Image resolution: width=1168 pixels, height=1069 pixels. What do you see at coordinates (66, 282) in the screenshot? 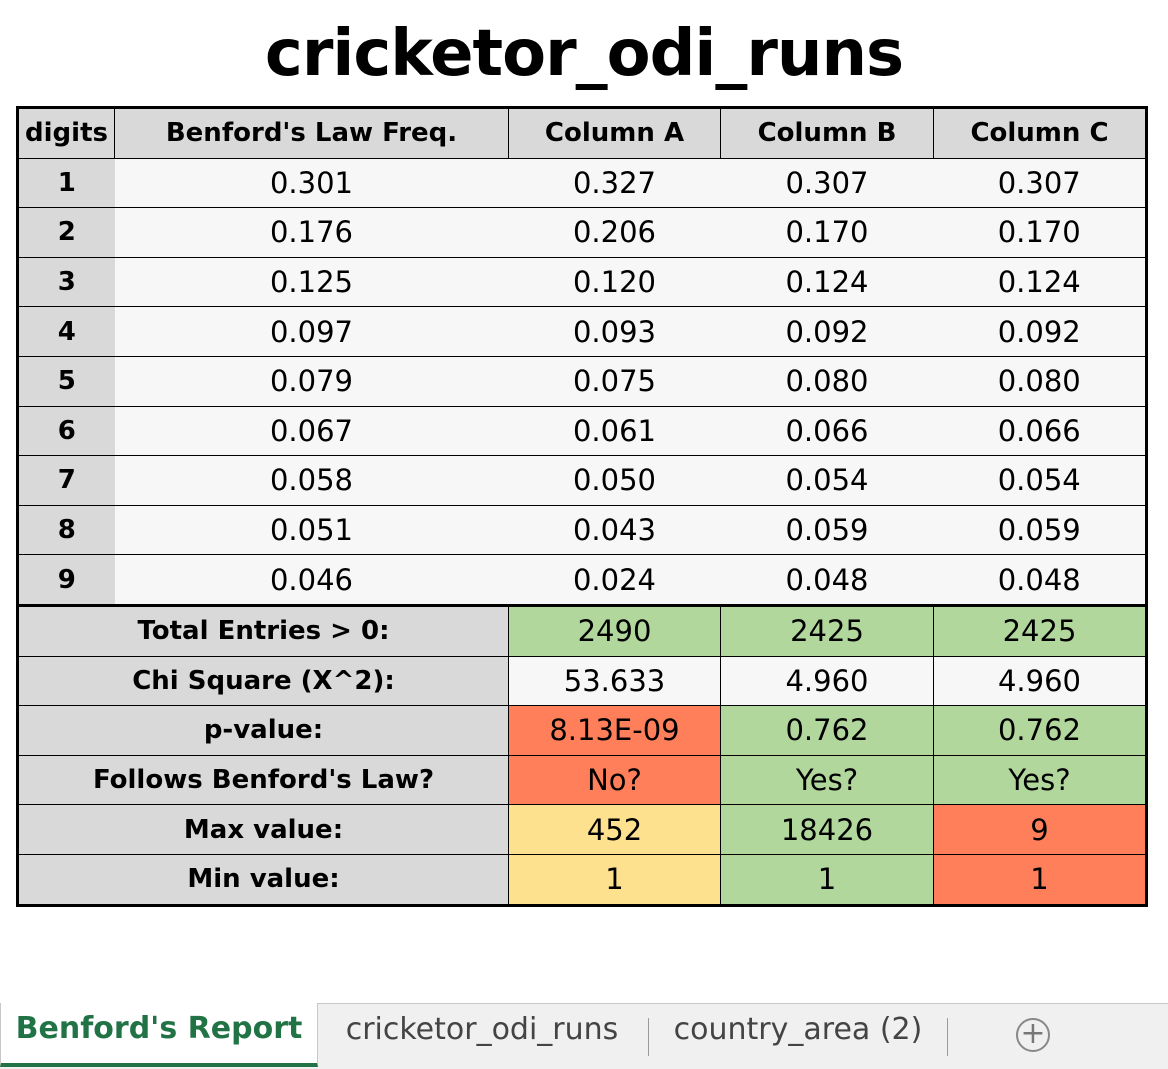
I see `digit-cell: 3` at bounding box center [66, 282].